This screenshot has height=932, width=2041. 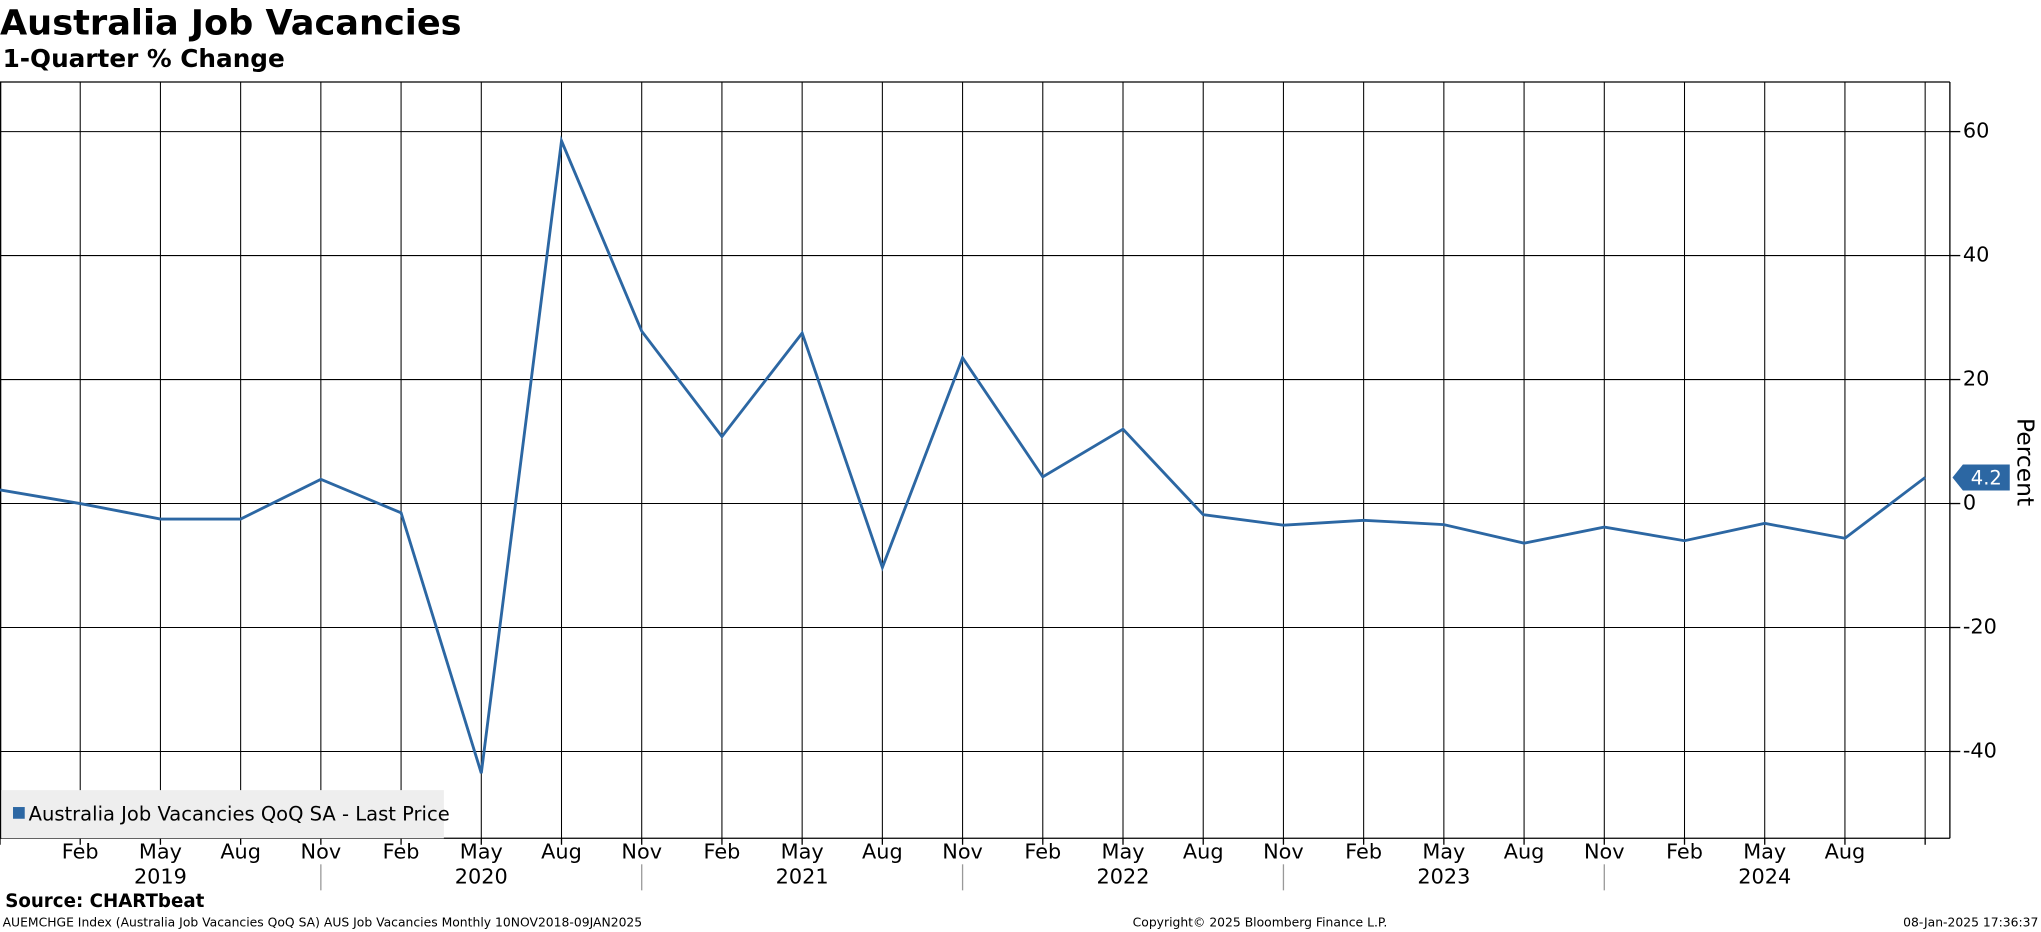 I want to click on legend-swatch, so click(x=19, y=813).